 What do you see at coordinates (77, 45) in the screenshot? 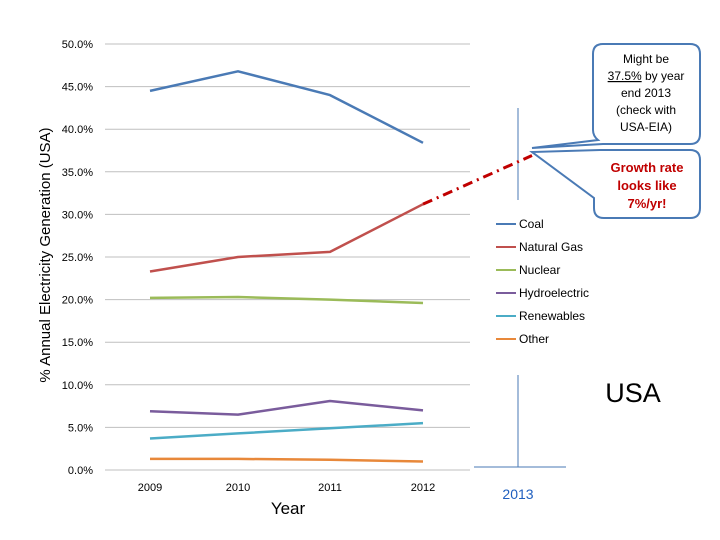
I see `y-tick-label: 50.0%` at bounding box center [77, 45].